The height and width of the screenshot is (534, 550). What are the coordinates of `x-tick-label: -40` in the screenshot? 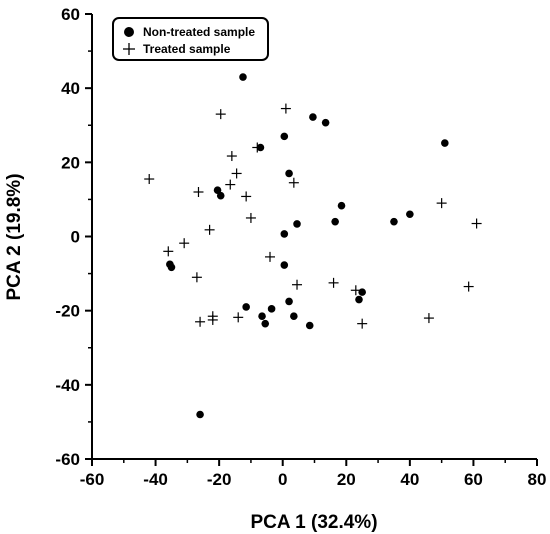 It's located at (155, 479).